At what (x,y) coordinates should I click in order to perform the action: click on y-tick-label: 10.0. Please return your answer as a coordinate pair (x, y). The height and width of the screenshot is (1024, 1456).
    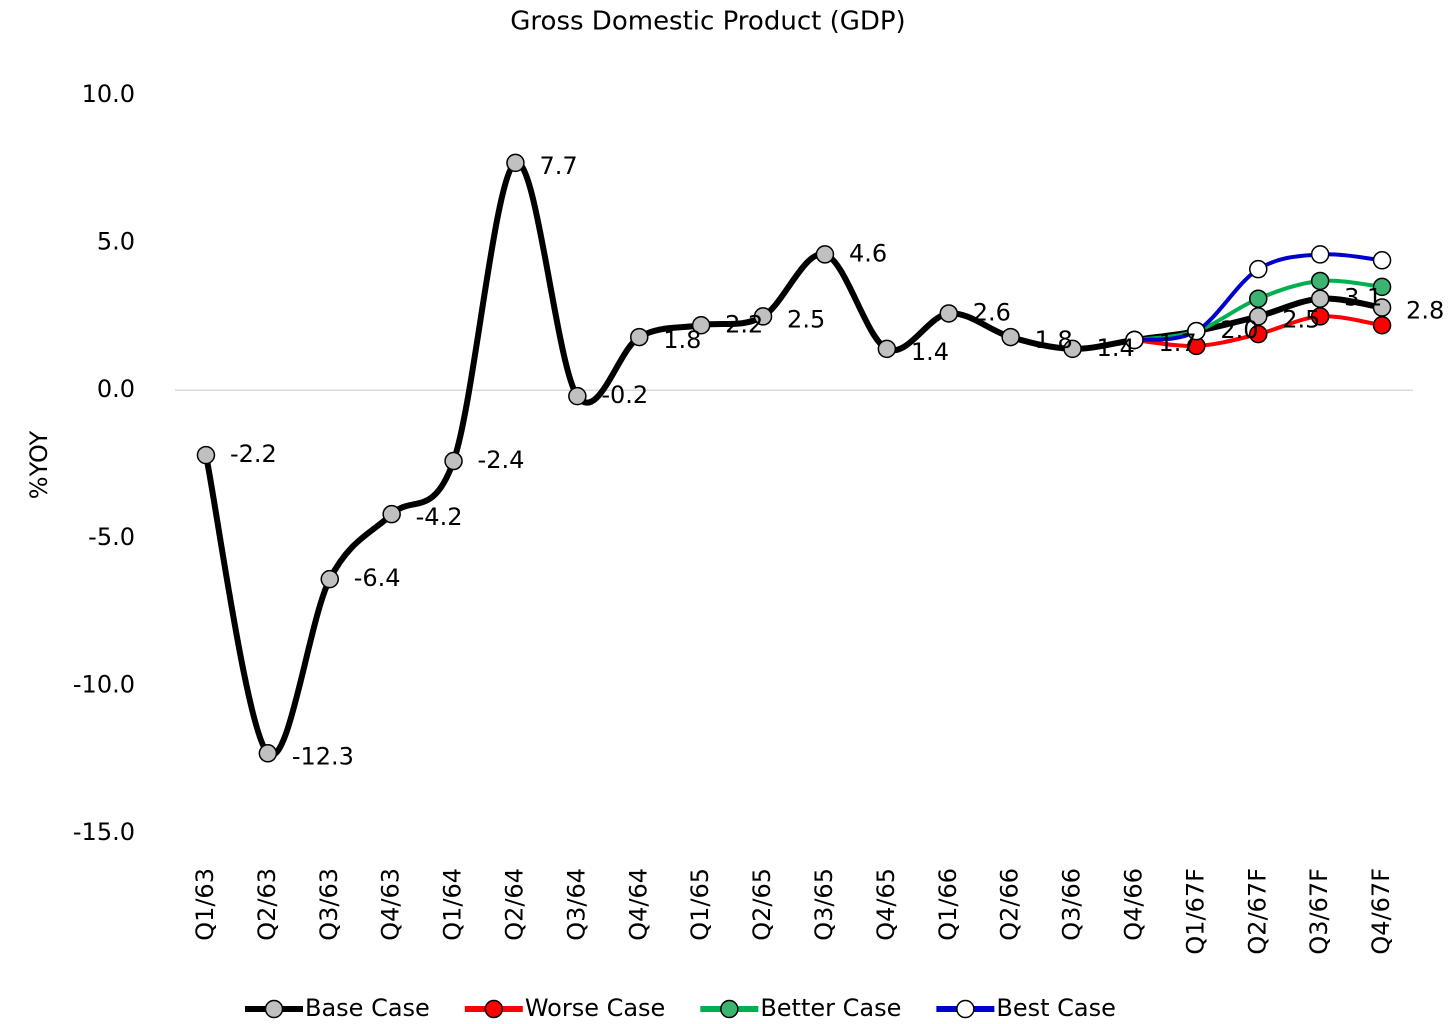
    Looking at the image, I should click on (108, 94).